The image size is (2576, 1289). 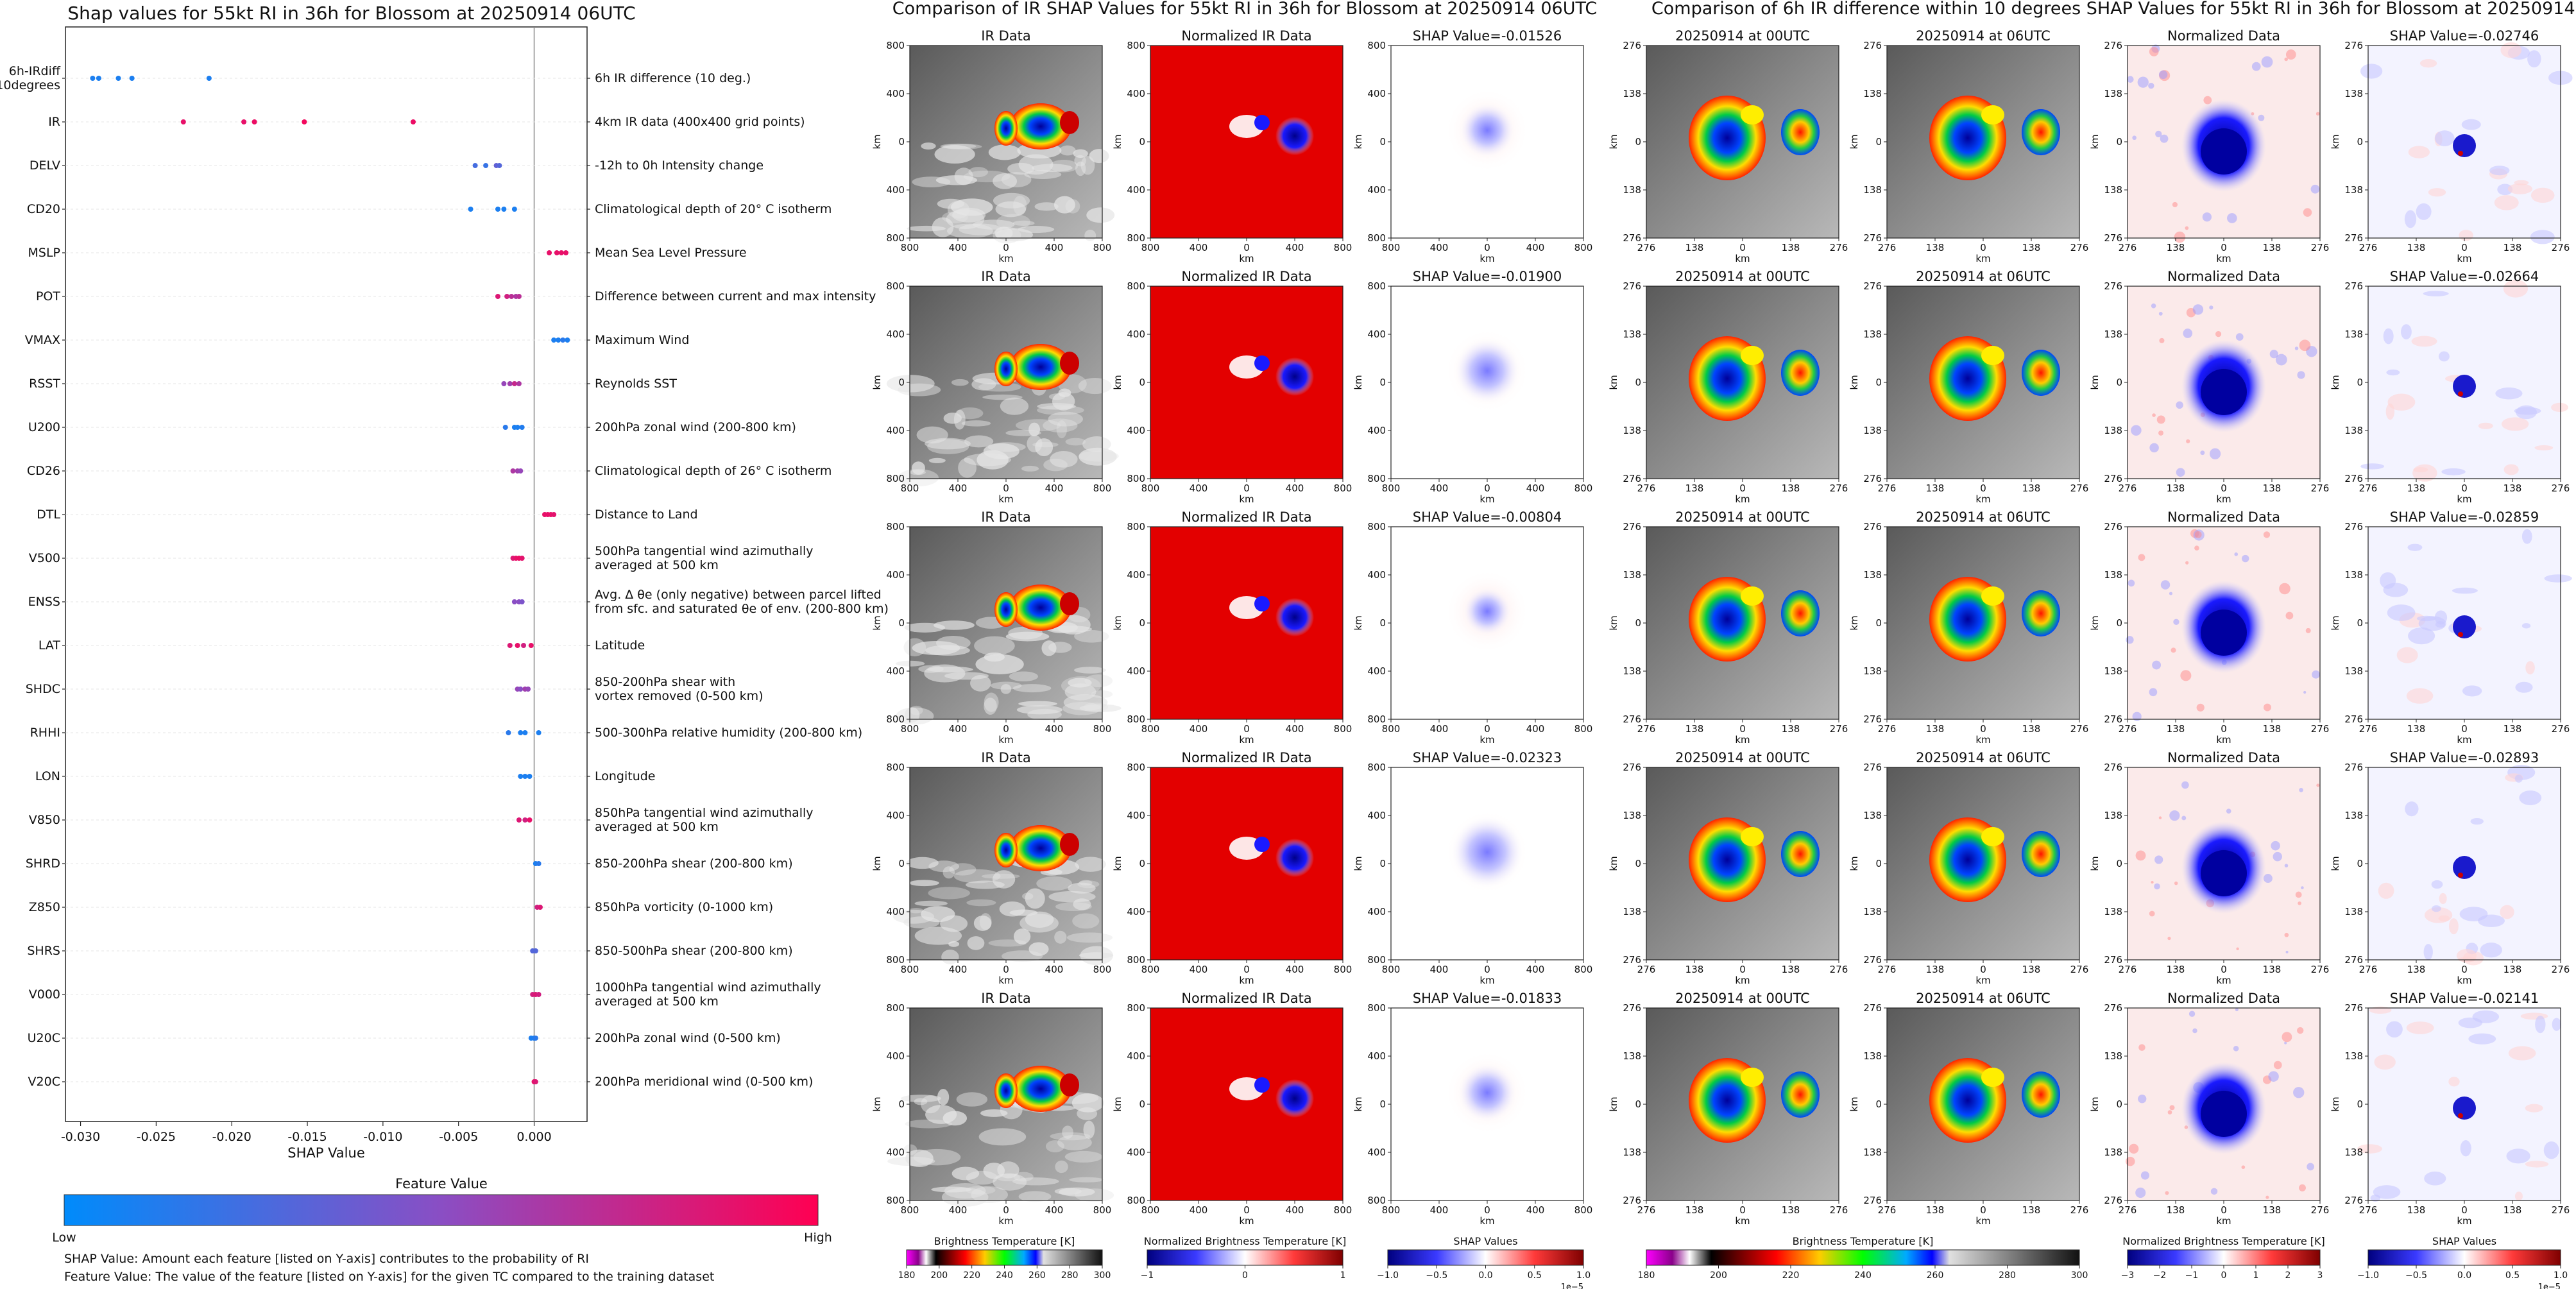 I want to click on feature-desc-label: 850-200hPa shear with, so click(x=665, y=682).